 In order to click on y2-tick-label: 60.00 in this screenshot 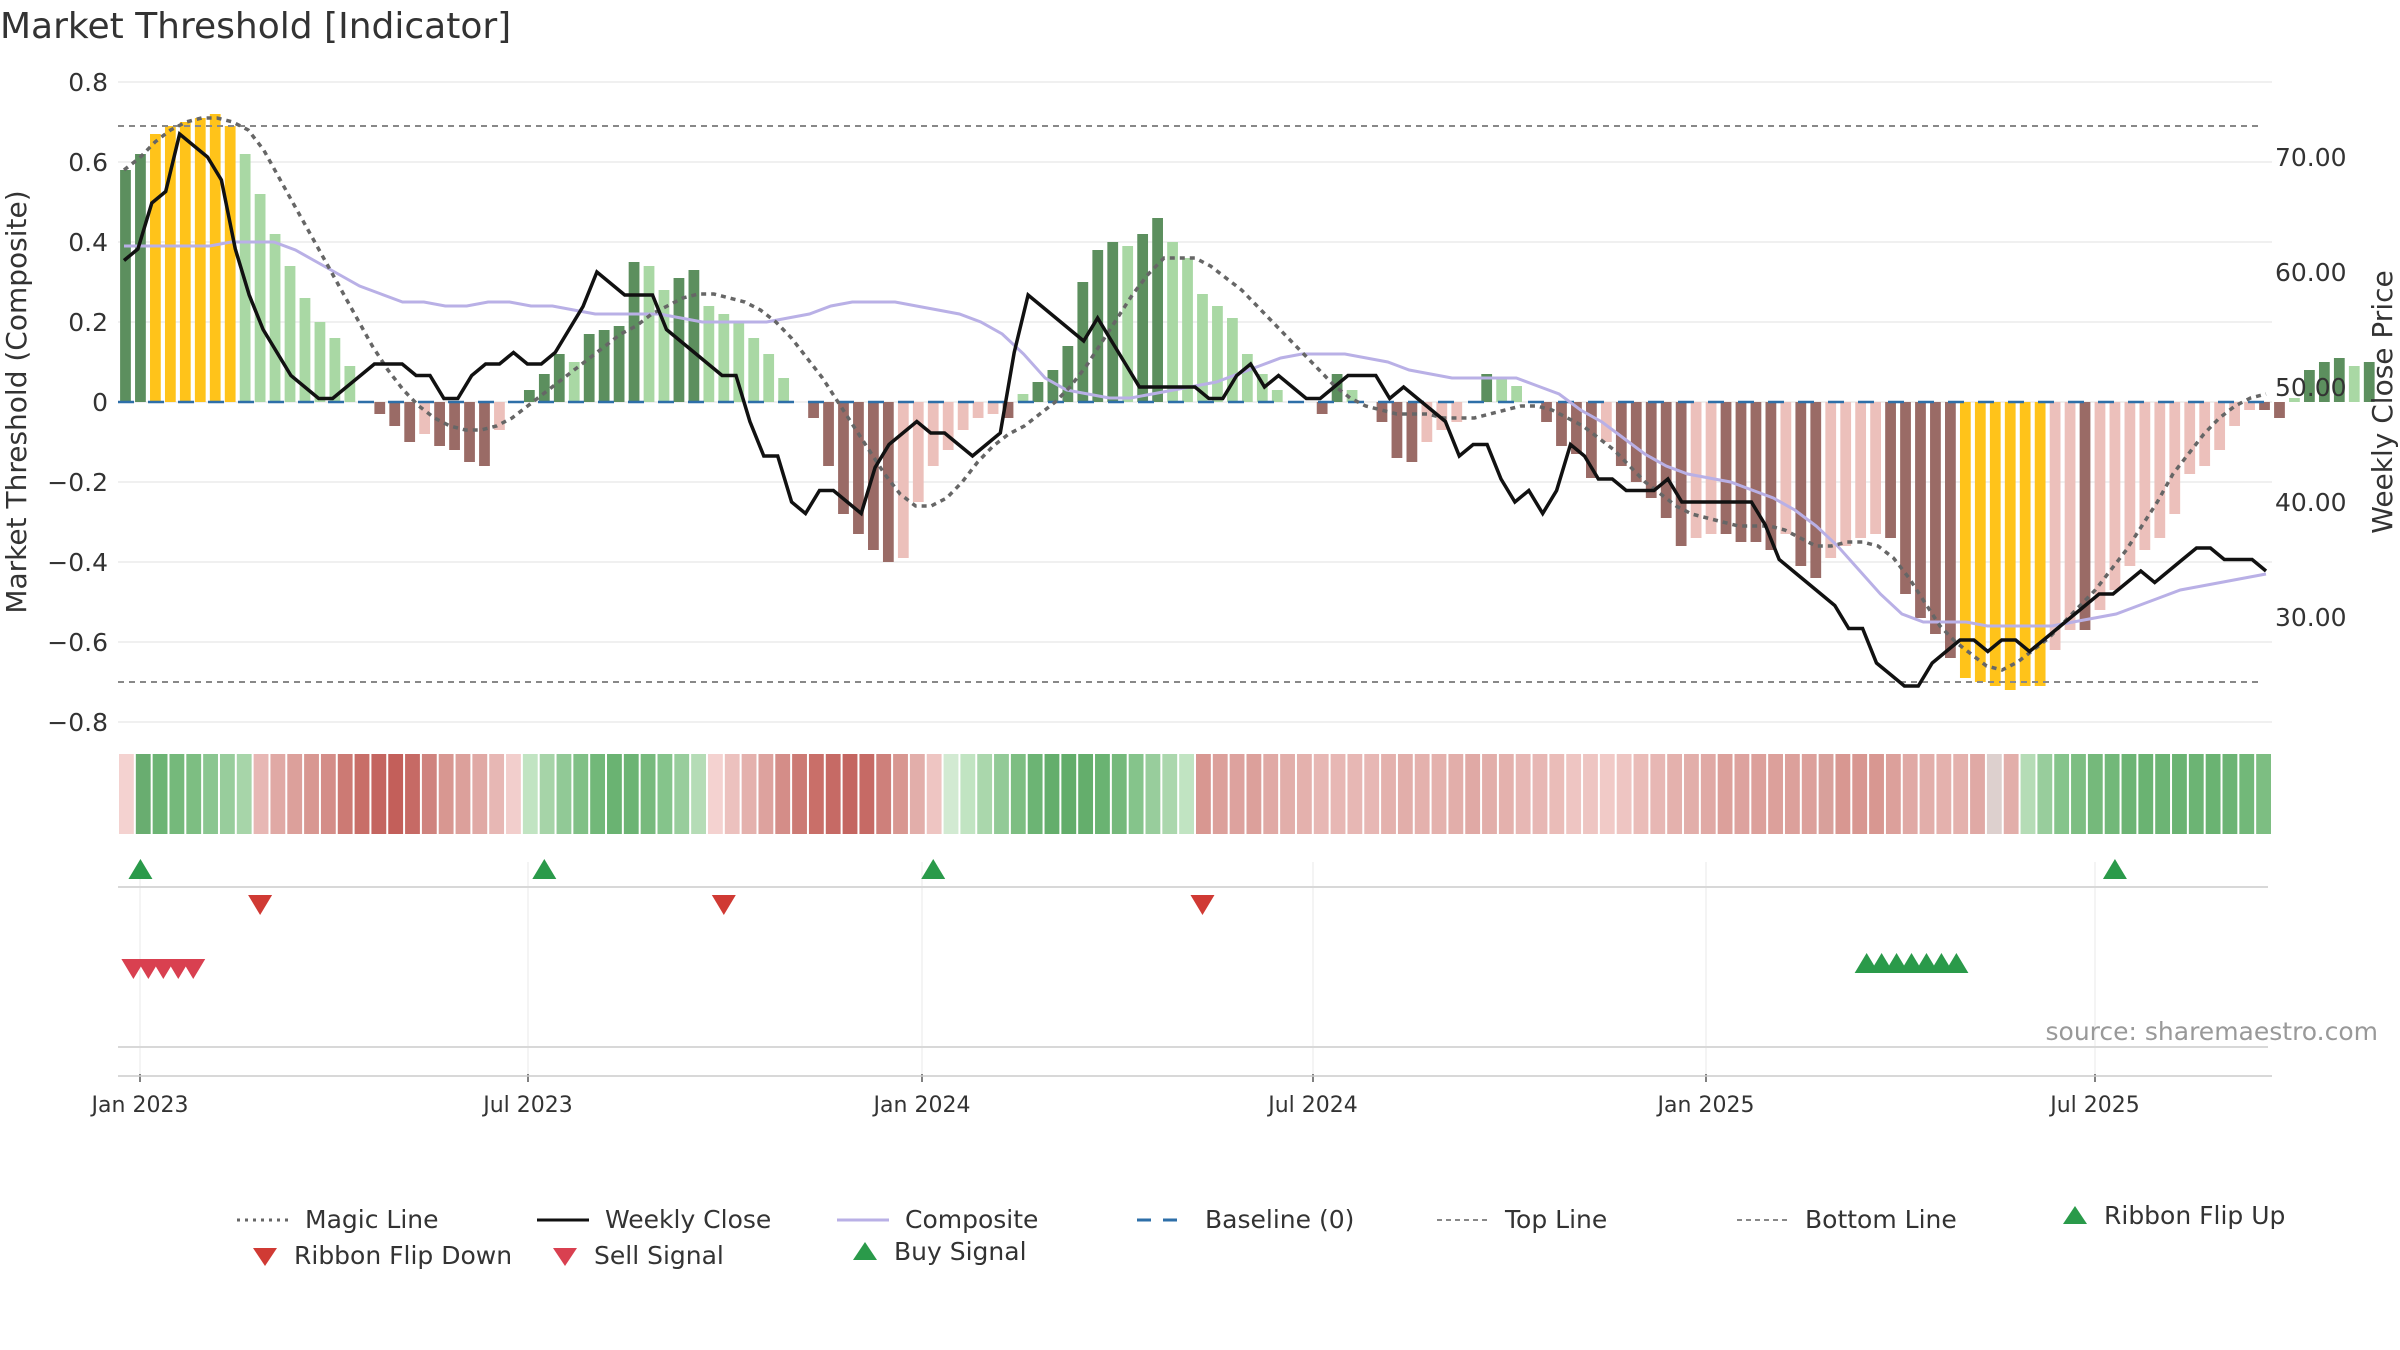, I will do `click(2311, 272)`.